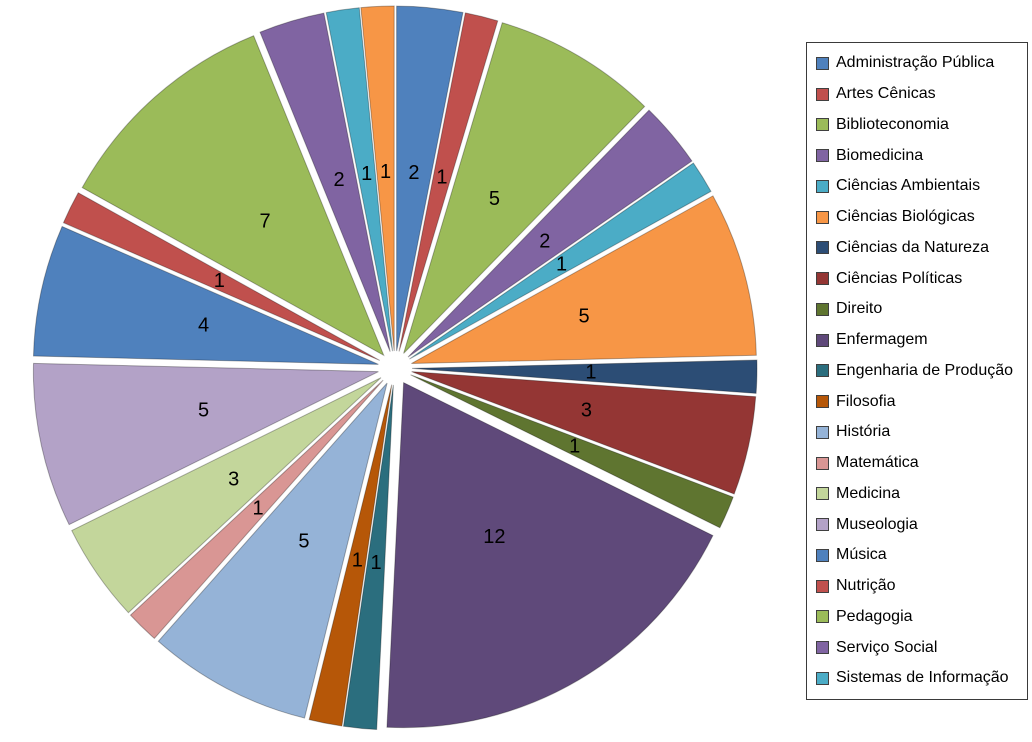 The image size is (1032, 742). I want to click on legend-label: Pedagogia, so click(874, 616).